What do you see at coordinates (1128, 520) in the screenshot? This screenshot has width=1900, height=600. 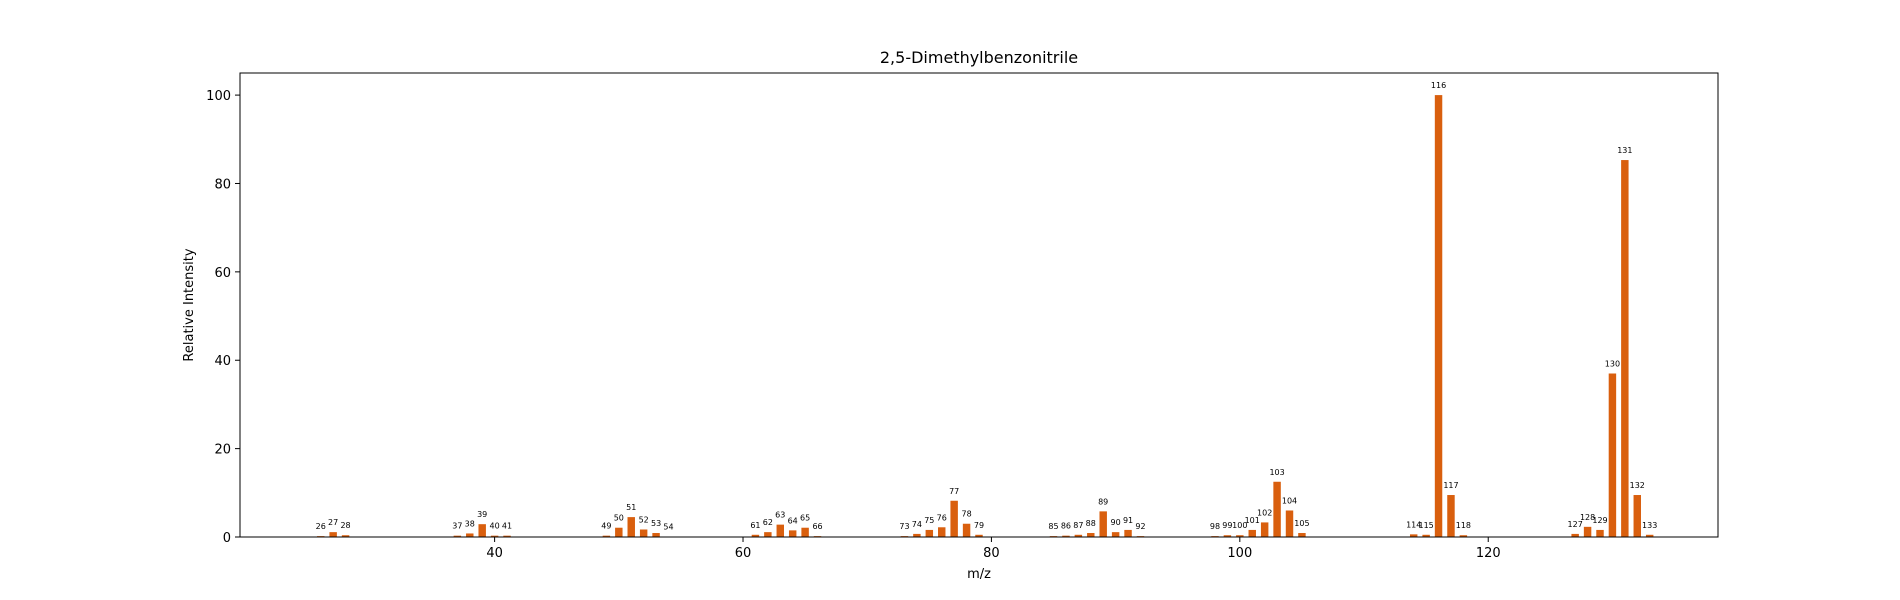 I see `bar-data-label: 91` at bounding box center [1128, 520].